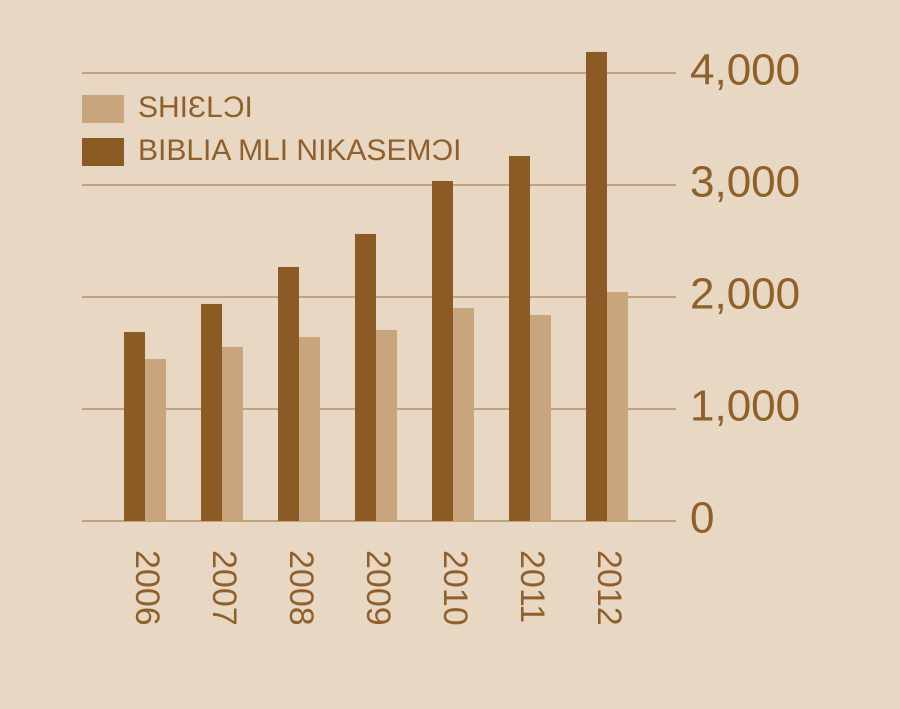 The image size is (900, 709). I want to click on legend-label: SHIƐLƆI, so click(195, 107).